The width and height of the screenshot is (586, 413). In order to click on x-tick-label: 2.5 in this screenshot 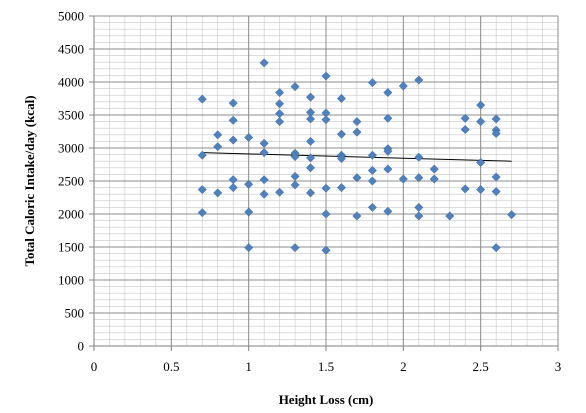, I will do `click(481, 366)`.